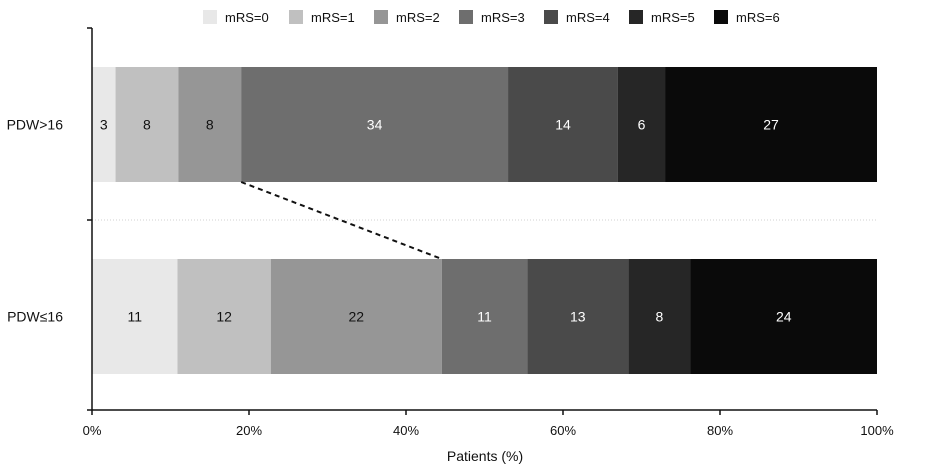 The width and height of the screenshot is (935, 466). I want to click on x-tick-label: 0%, so click(92, 430).